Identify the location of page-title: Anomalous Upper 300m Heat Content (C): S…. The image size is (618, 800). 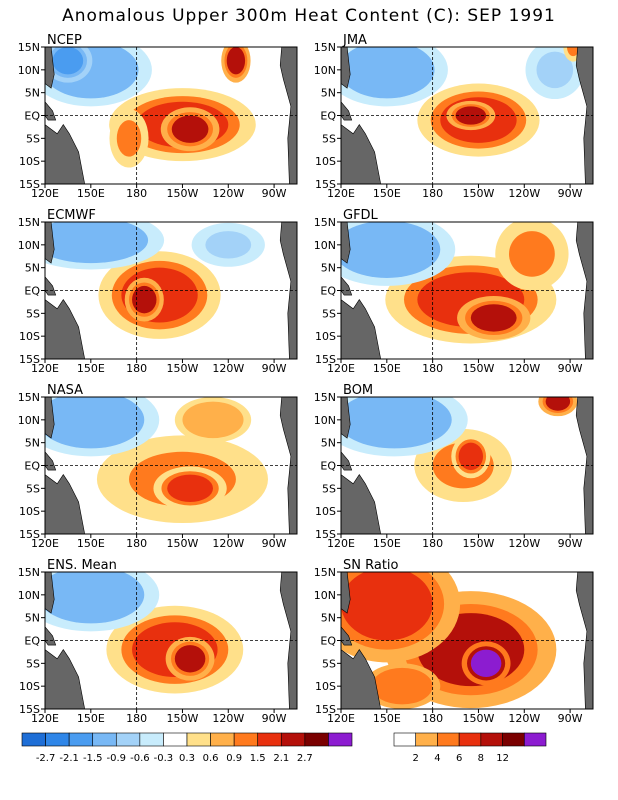
(309, 16).